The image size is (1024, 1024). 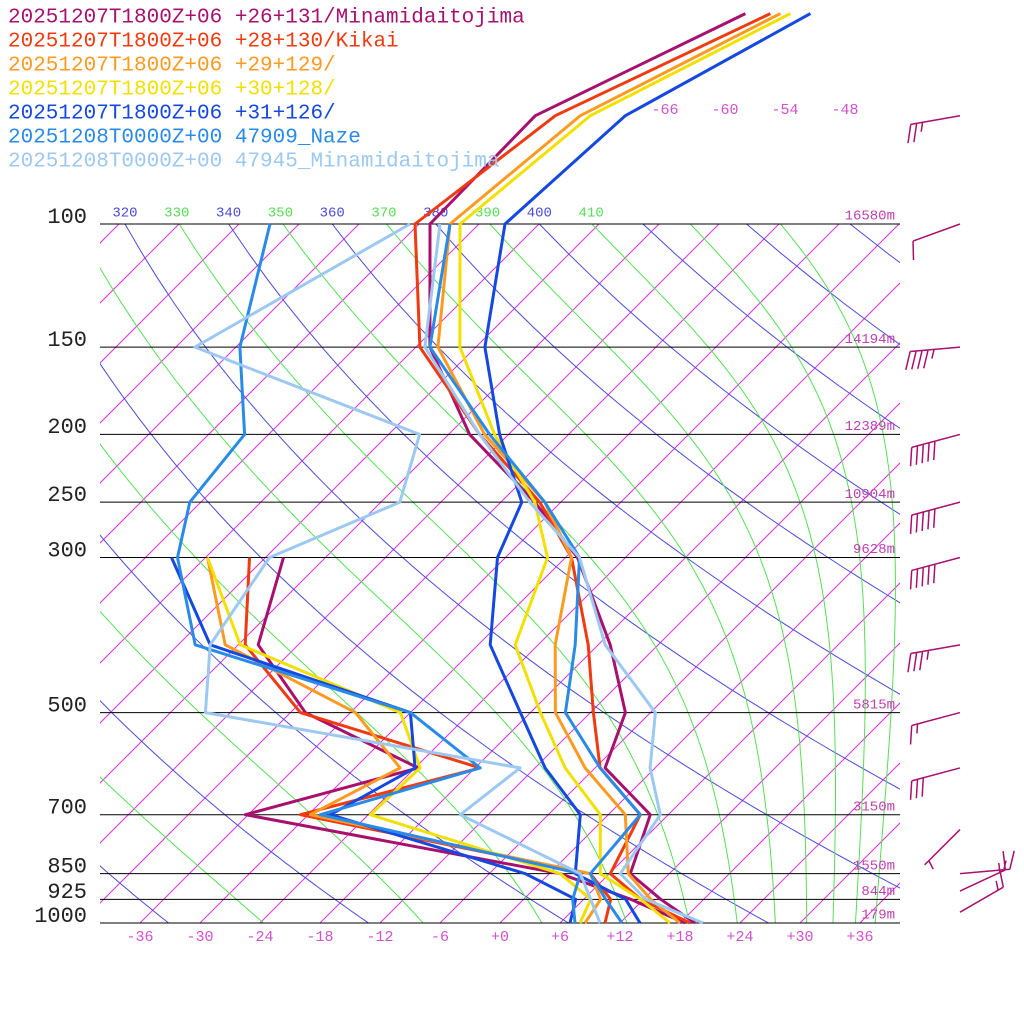 What do you see at coordinates (60, 916) in the screenshot?
I see `pressure-label: 1000` at bounding box center [60, 916].